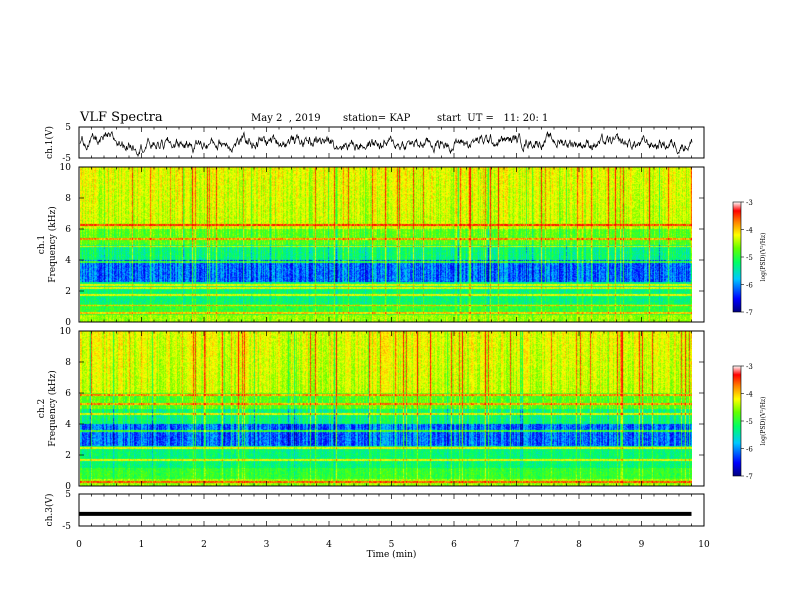  I want to click on x-tick-label: 4, so click(329, 545).